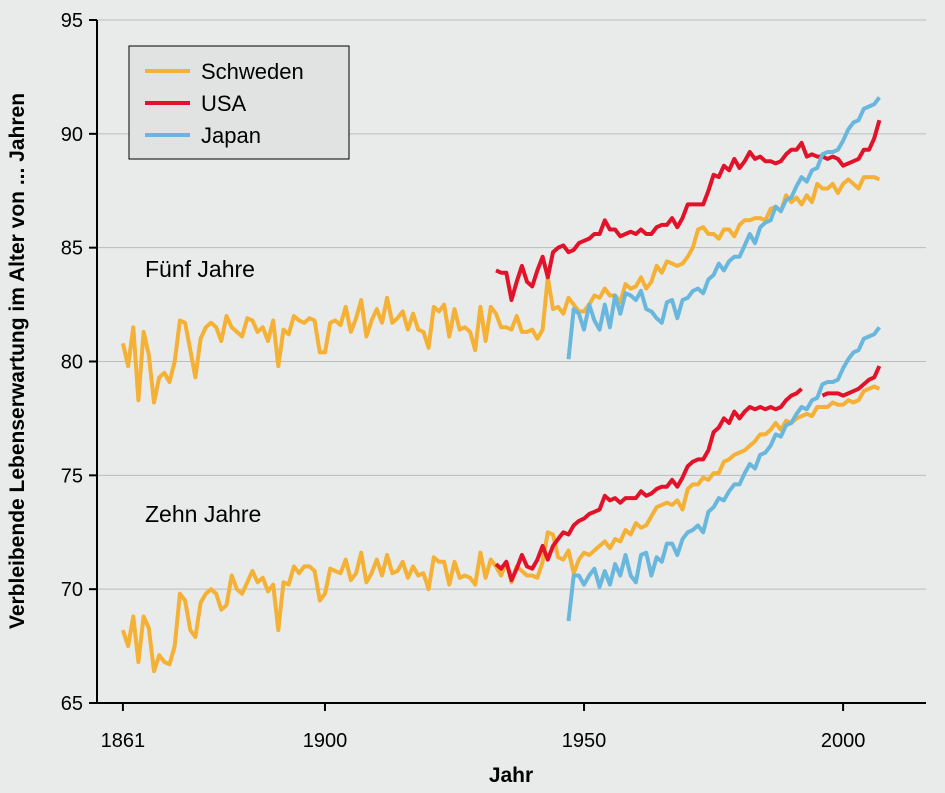 The height and width of the screenshot is (793, 945). I want to click on x-axis-ticks: 1861 1900 1950 2000, so click(483, 727).